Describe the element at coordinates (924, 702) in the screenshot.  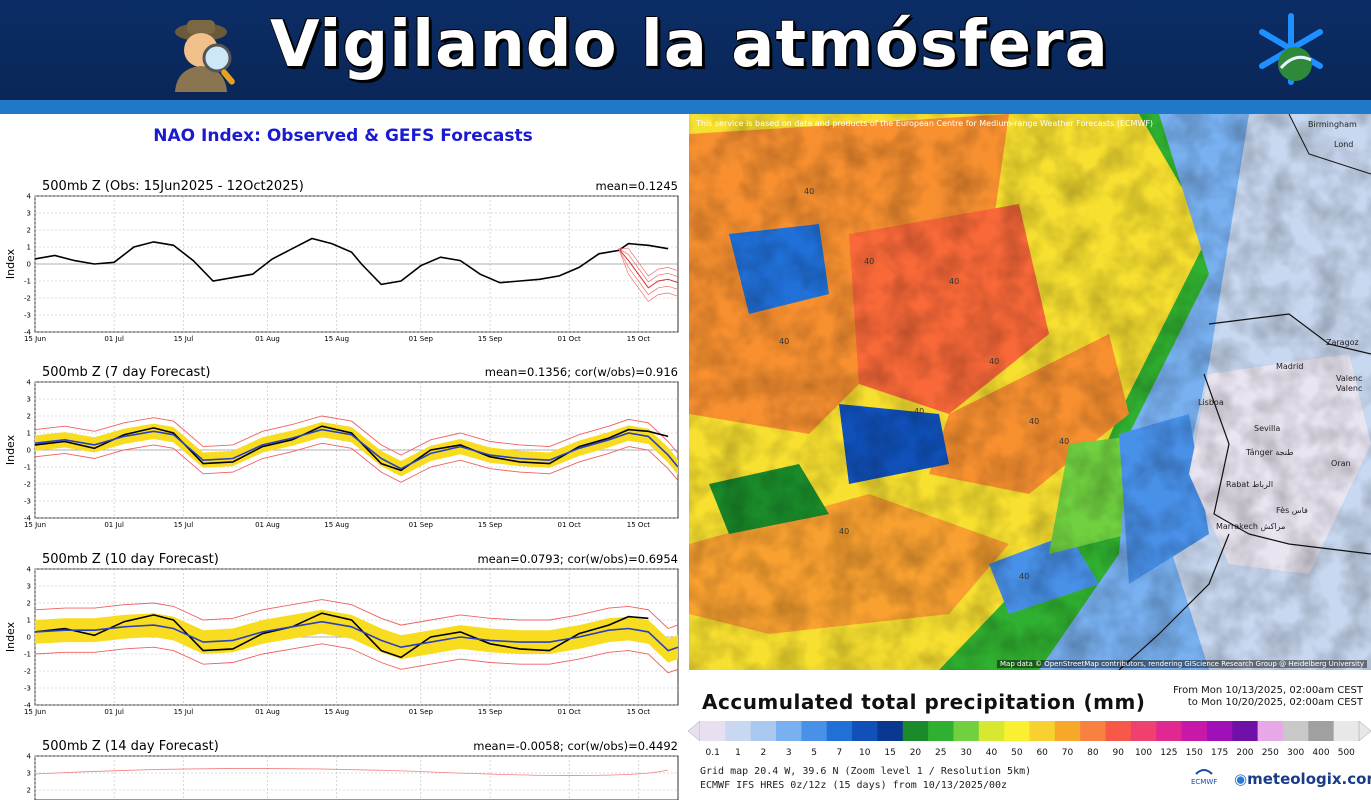
I see `precip-title: Accumulated total precipitation (mm)` at that location.